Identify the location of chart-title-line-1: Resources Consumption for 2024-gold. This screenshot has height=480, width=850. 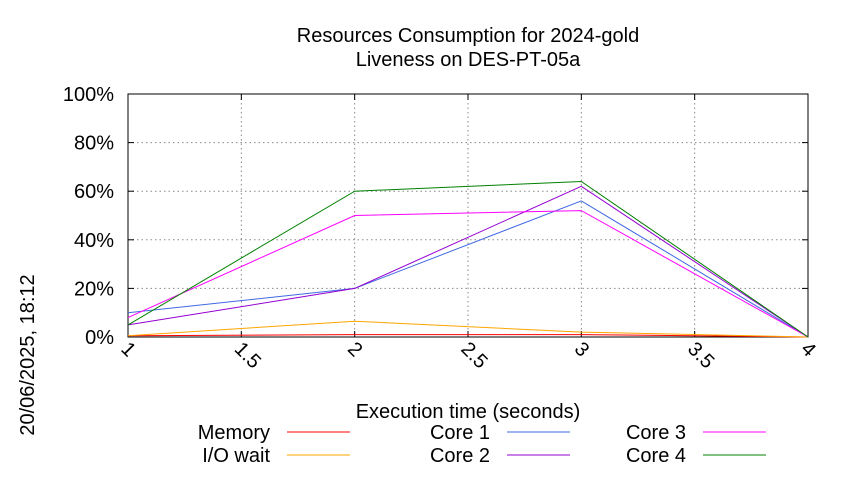
(468, 36).